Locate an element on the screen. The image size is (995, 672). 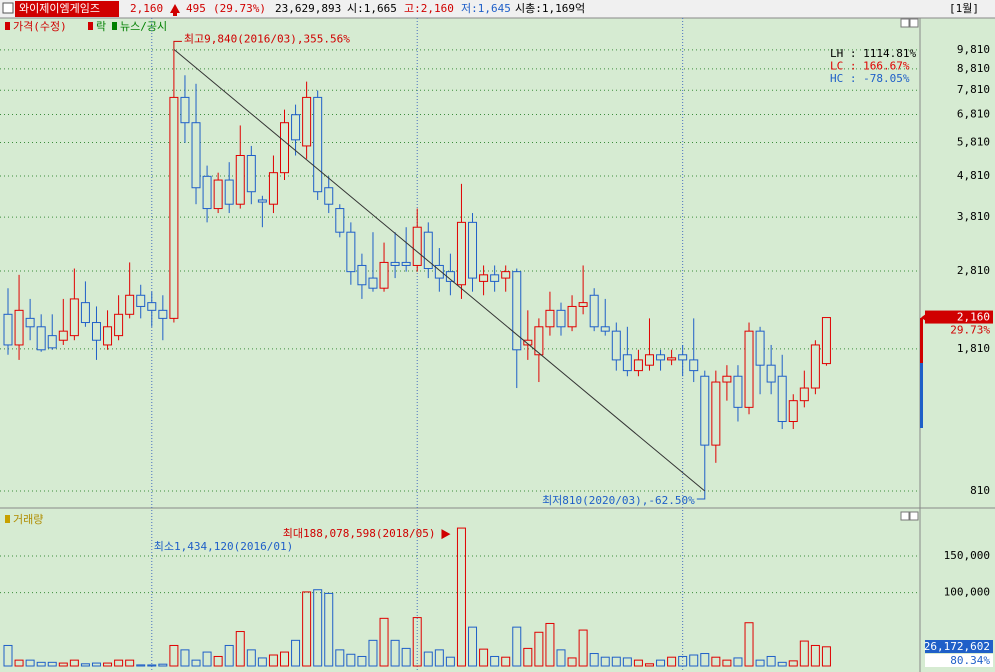
high: 고:2,160 is located at coordinates (429, 8).